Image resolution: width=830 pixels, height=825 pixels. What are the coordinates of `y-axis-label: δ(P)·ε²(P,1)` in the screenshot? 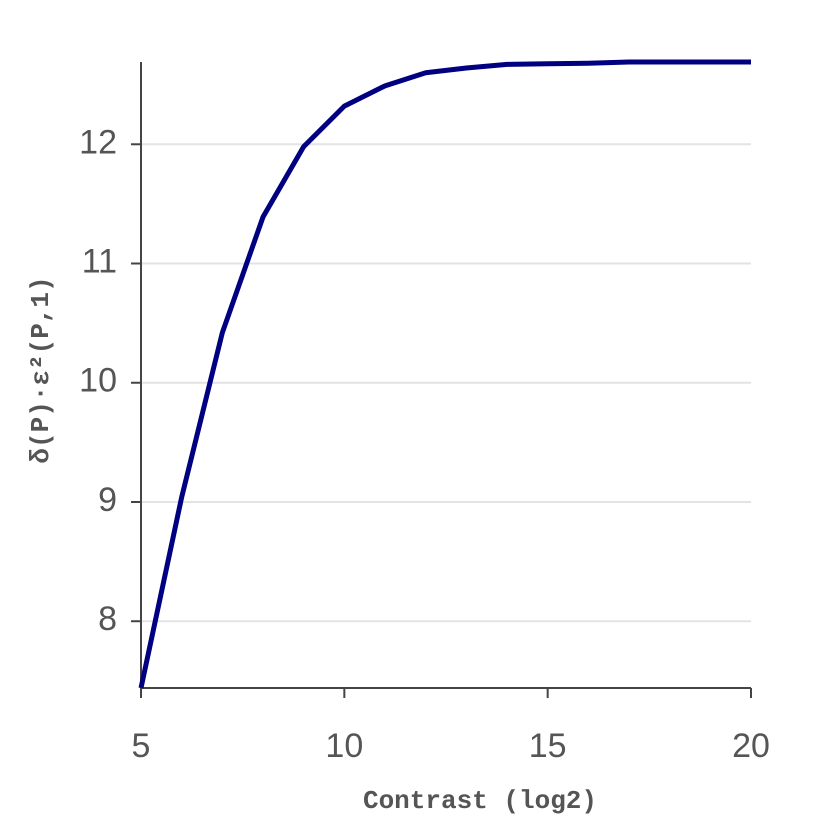 It's located at (41, 369).